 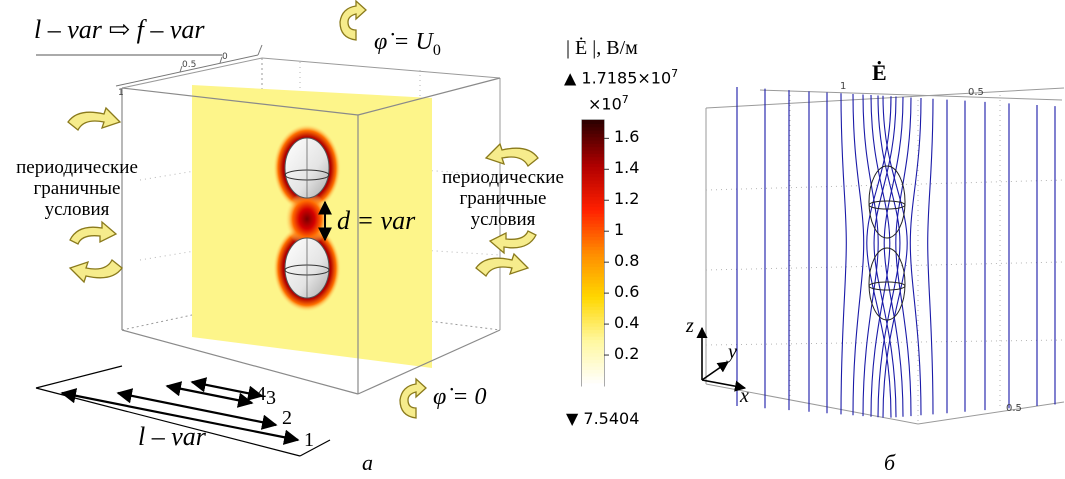 I want to click on colorbar, so click(x=595, y=253).